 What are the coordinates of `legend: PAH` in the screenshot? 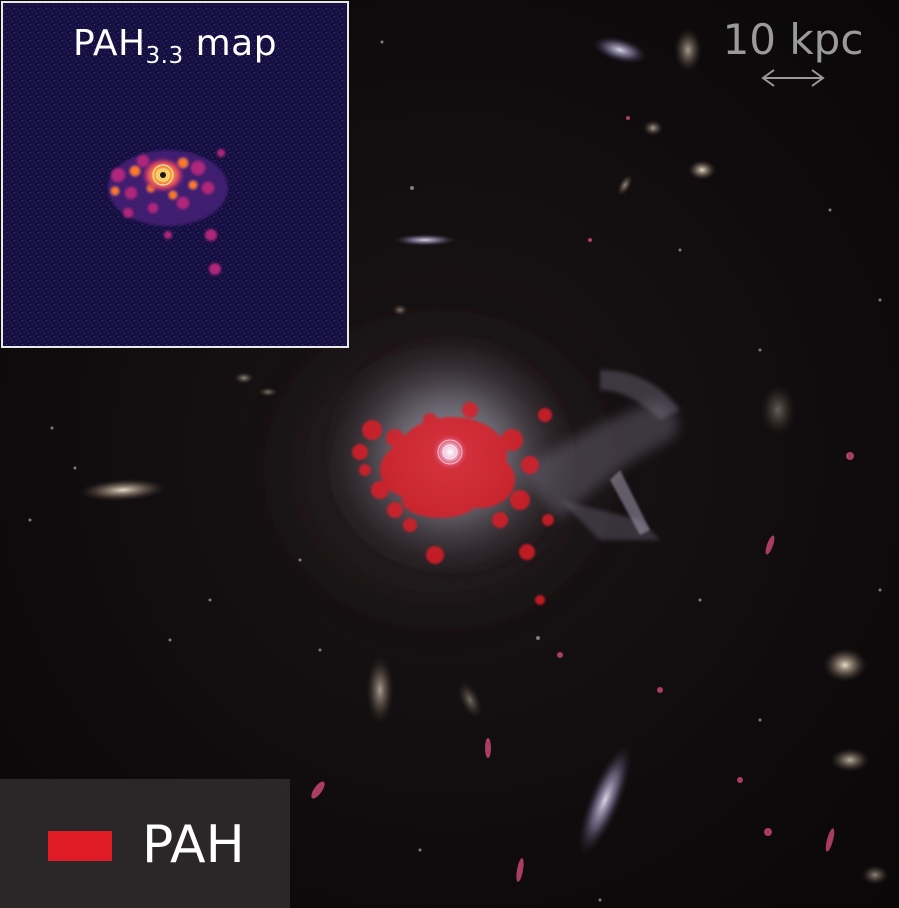 It's located at (145, 843).